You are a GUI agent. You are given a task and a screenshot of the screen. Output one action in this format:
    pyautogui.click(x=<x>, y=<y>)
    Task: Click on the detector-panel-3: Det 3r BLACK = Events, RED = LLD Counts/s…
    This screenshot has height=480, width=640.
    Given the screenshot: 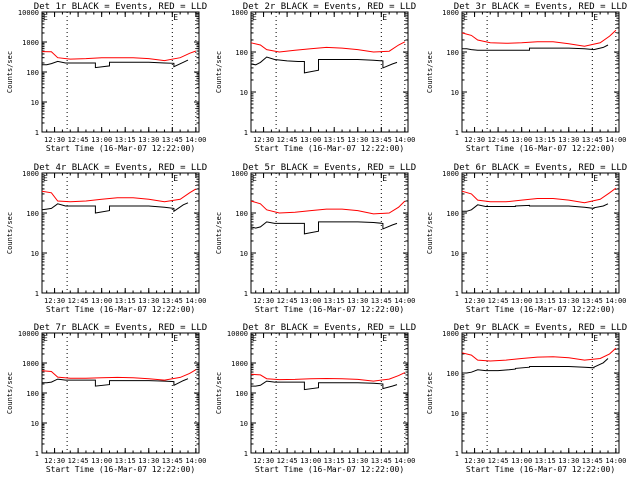 What is the action you would take?
    pyautogui.click(x=526, y=77)
    